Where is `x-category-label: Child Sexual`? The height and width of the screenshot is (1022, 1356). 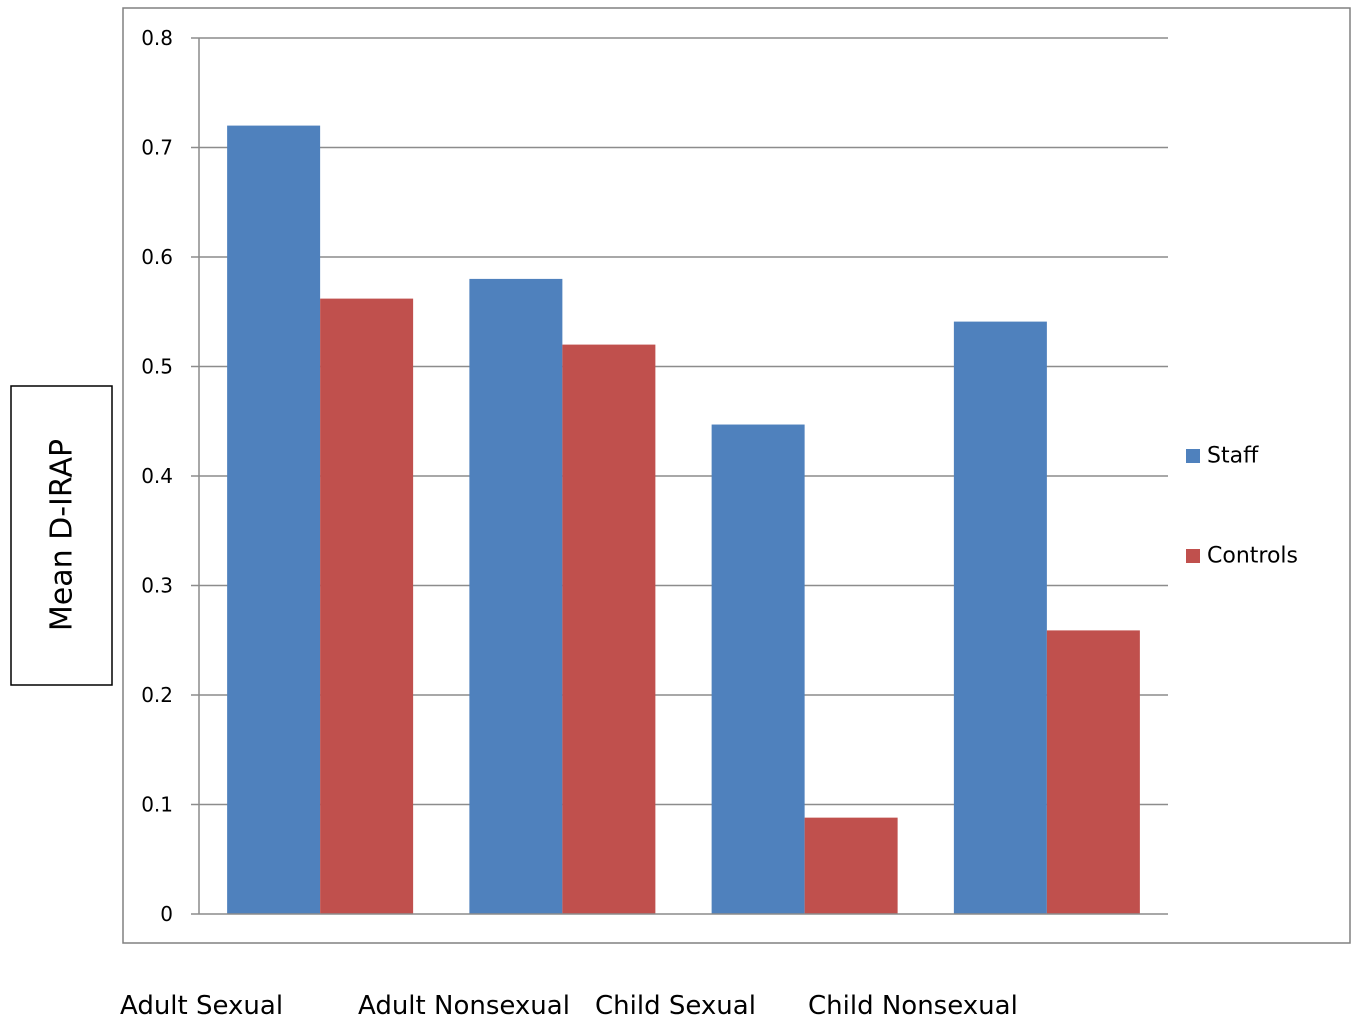 x-category-label: Child Sexual is located at coordinates (675, 1006).